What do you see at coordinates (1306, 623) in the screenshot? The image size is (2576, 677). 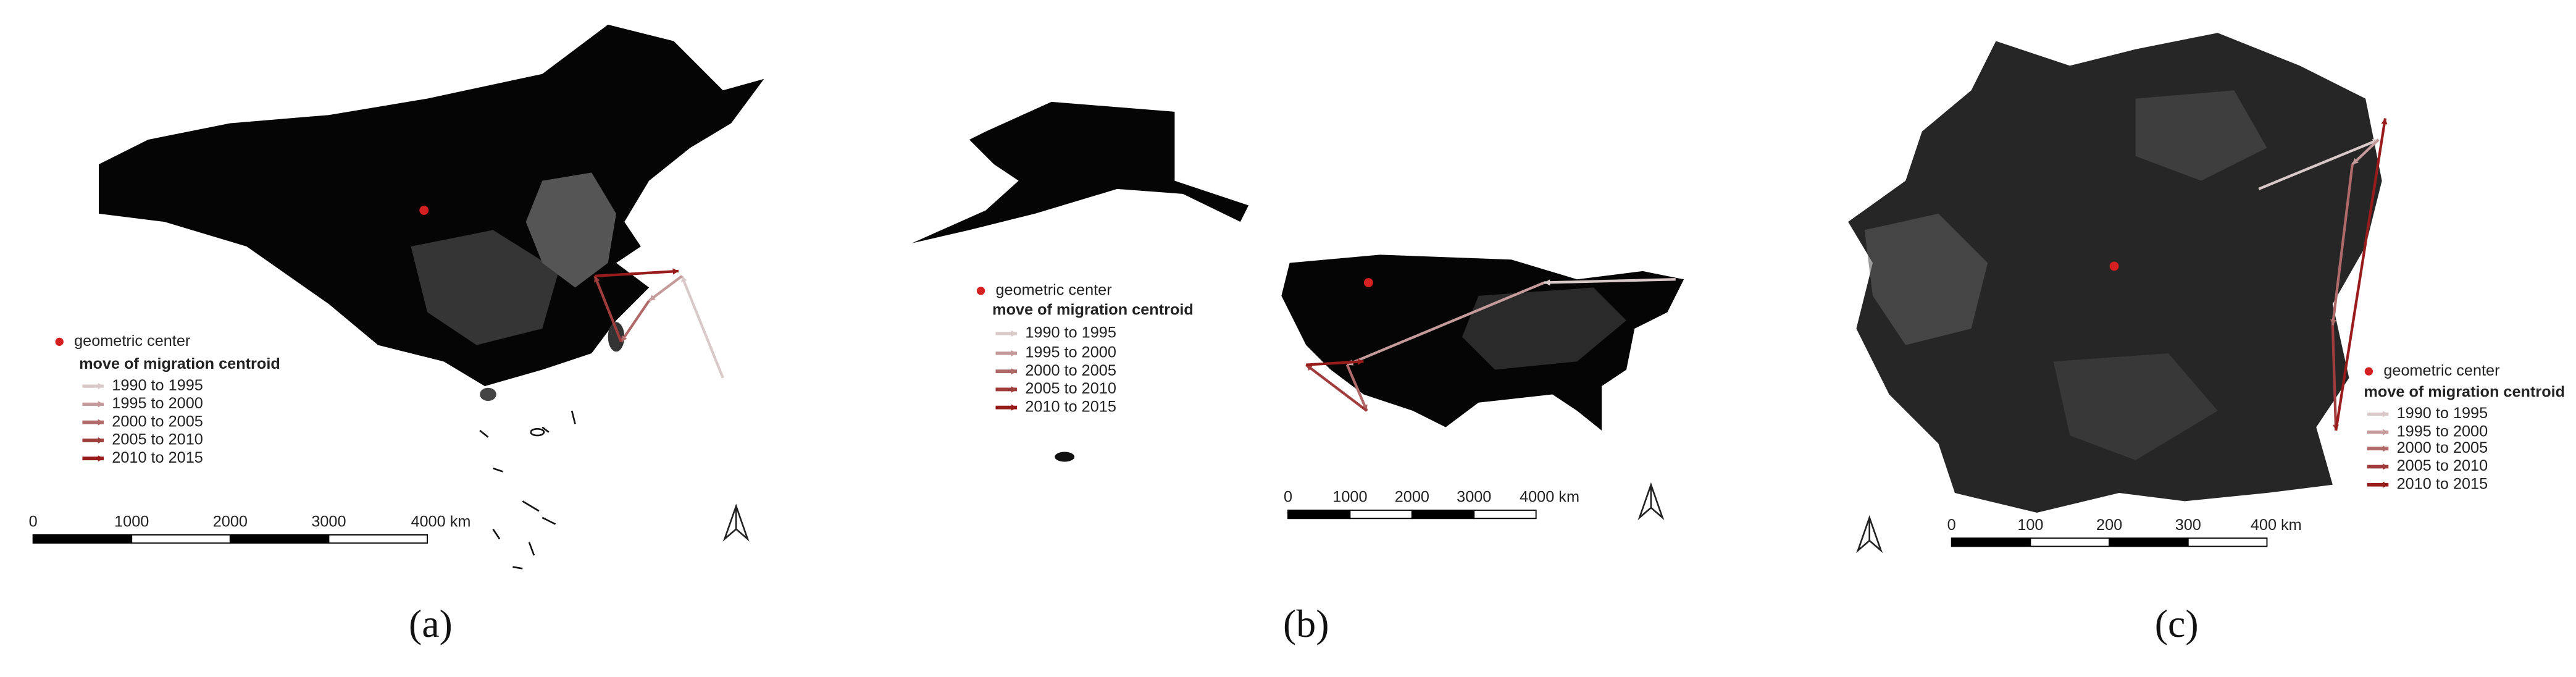 I see `panel-label: (b)` at bounding box center [1306, 623].